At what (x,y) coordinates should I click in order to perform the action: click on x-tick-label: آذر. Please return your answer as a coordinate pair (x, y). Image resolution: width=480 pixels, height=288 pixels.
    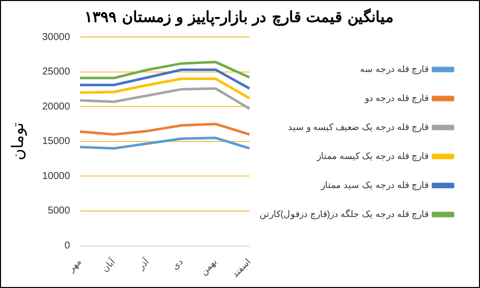
    Looking at the image, I should click on (143, 264).